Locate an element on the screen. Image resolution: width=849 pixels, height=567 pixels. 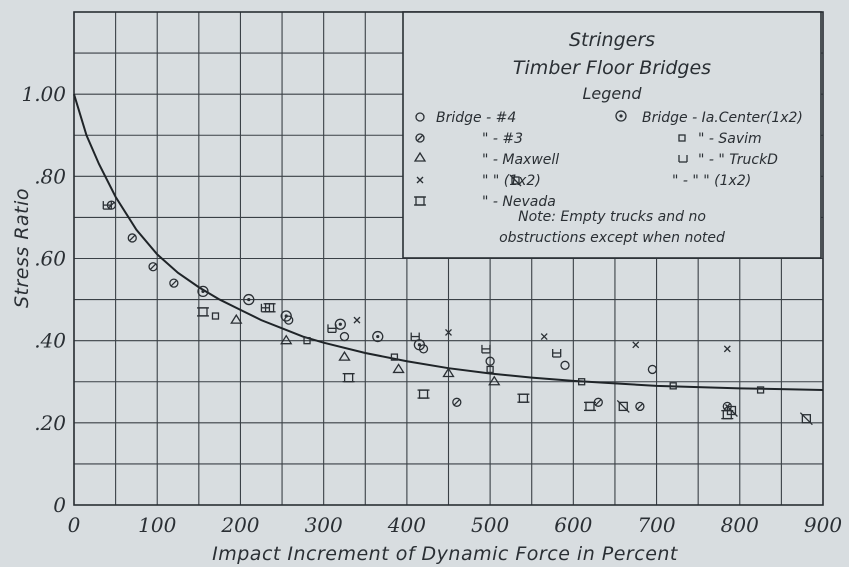
legend-circle-icon is located at coordinates (420, 117).